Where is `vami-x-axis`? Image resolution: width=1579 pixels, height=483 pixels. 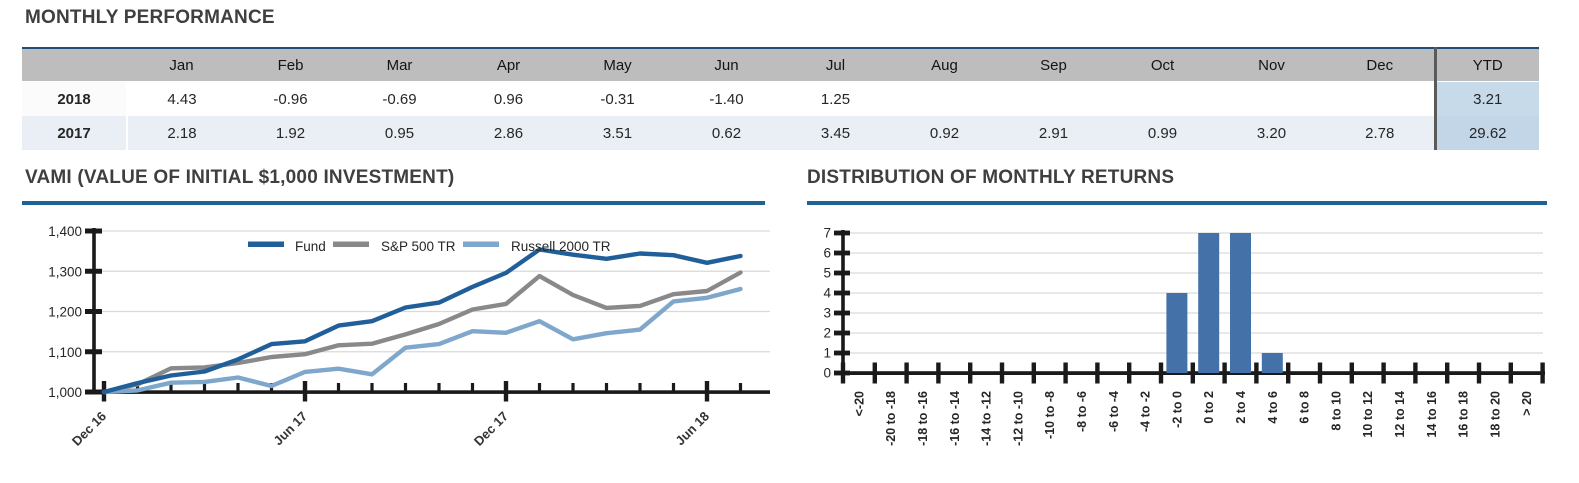 vami-x-axis is located at coordinates (431, 392).